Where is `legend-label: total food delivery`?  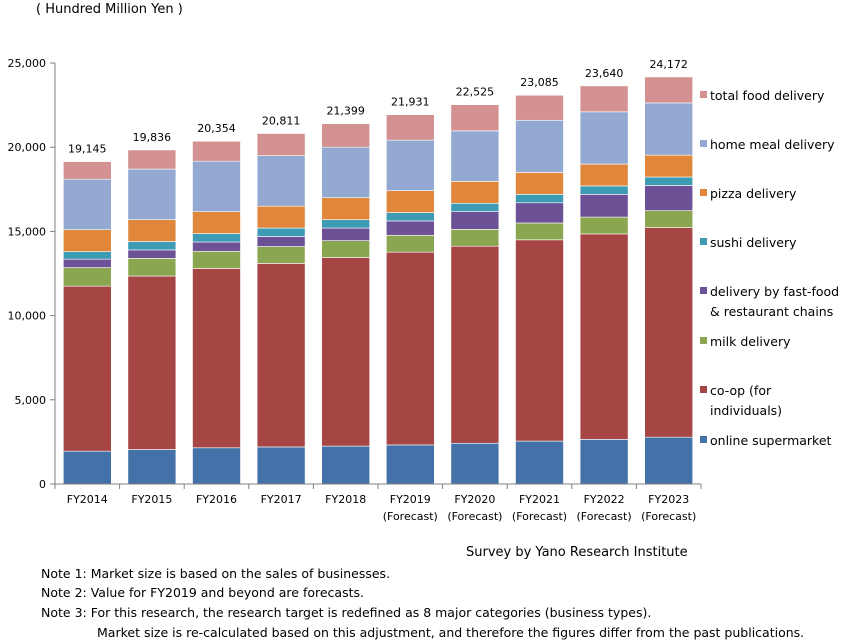 legend-label: total food delivery is located at coordinates (767, 95).